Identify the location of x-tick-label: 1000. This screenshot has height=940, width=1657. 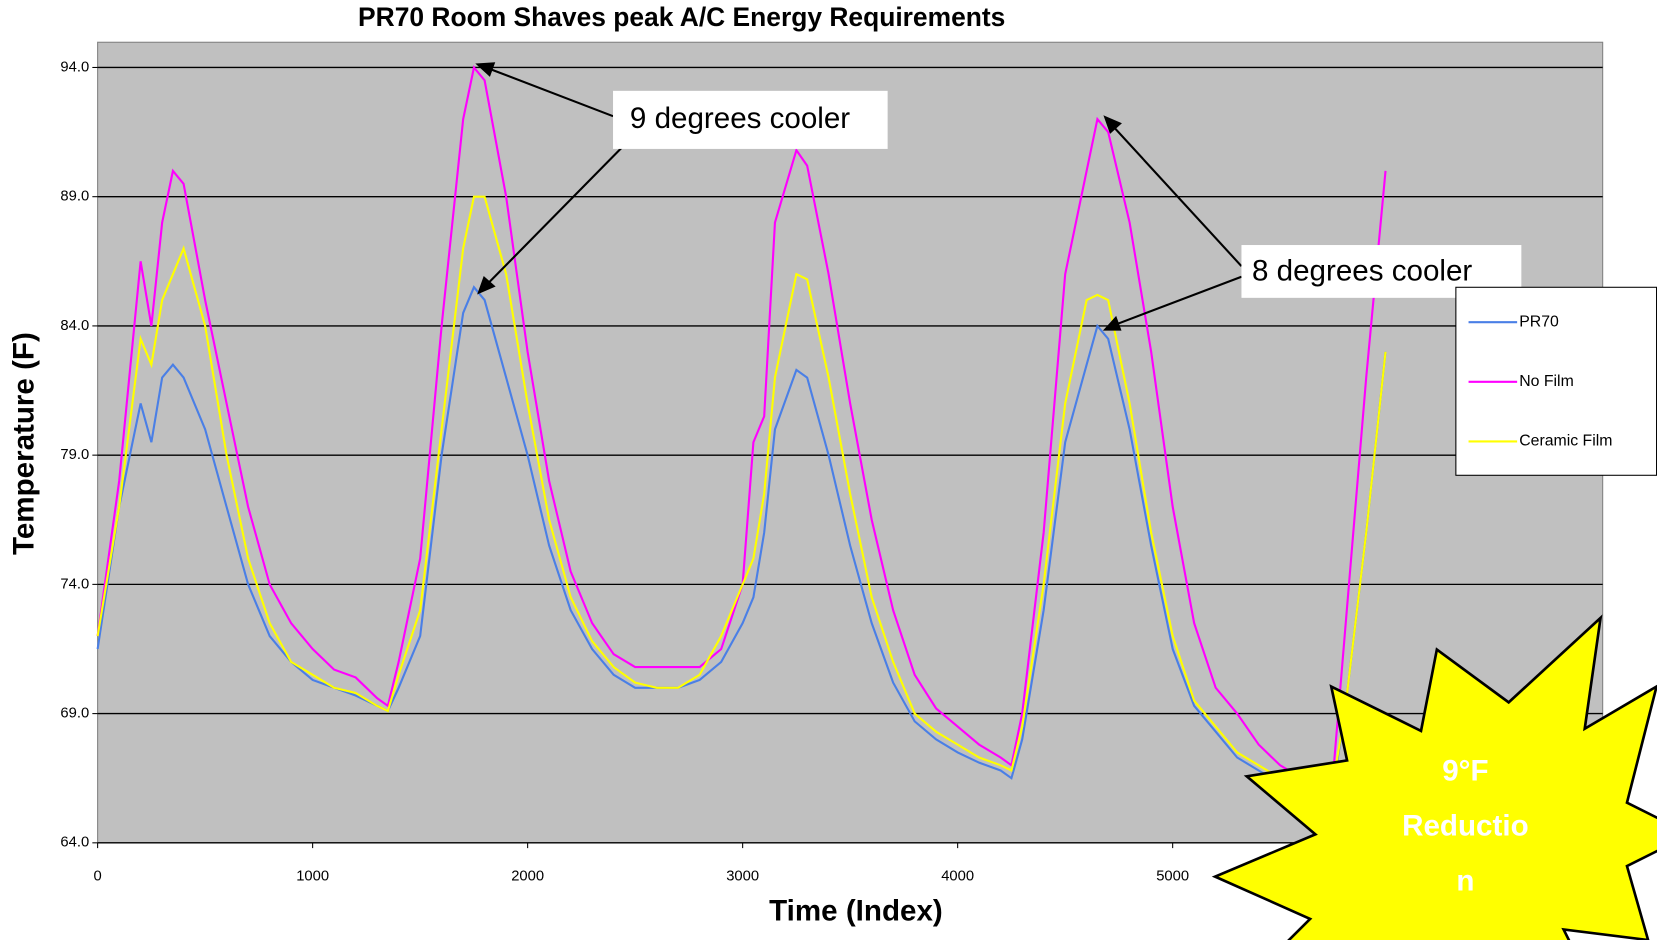
(312, 877).